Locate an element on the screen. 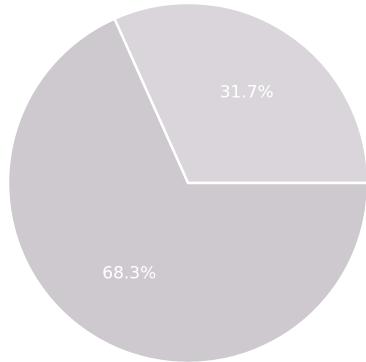 The height and width of the screenshot is (362, 366). slice-label: 31.7% is located at coordinates (247, 92).